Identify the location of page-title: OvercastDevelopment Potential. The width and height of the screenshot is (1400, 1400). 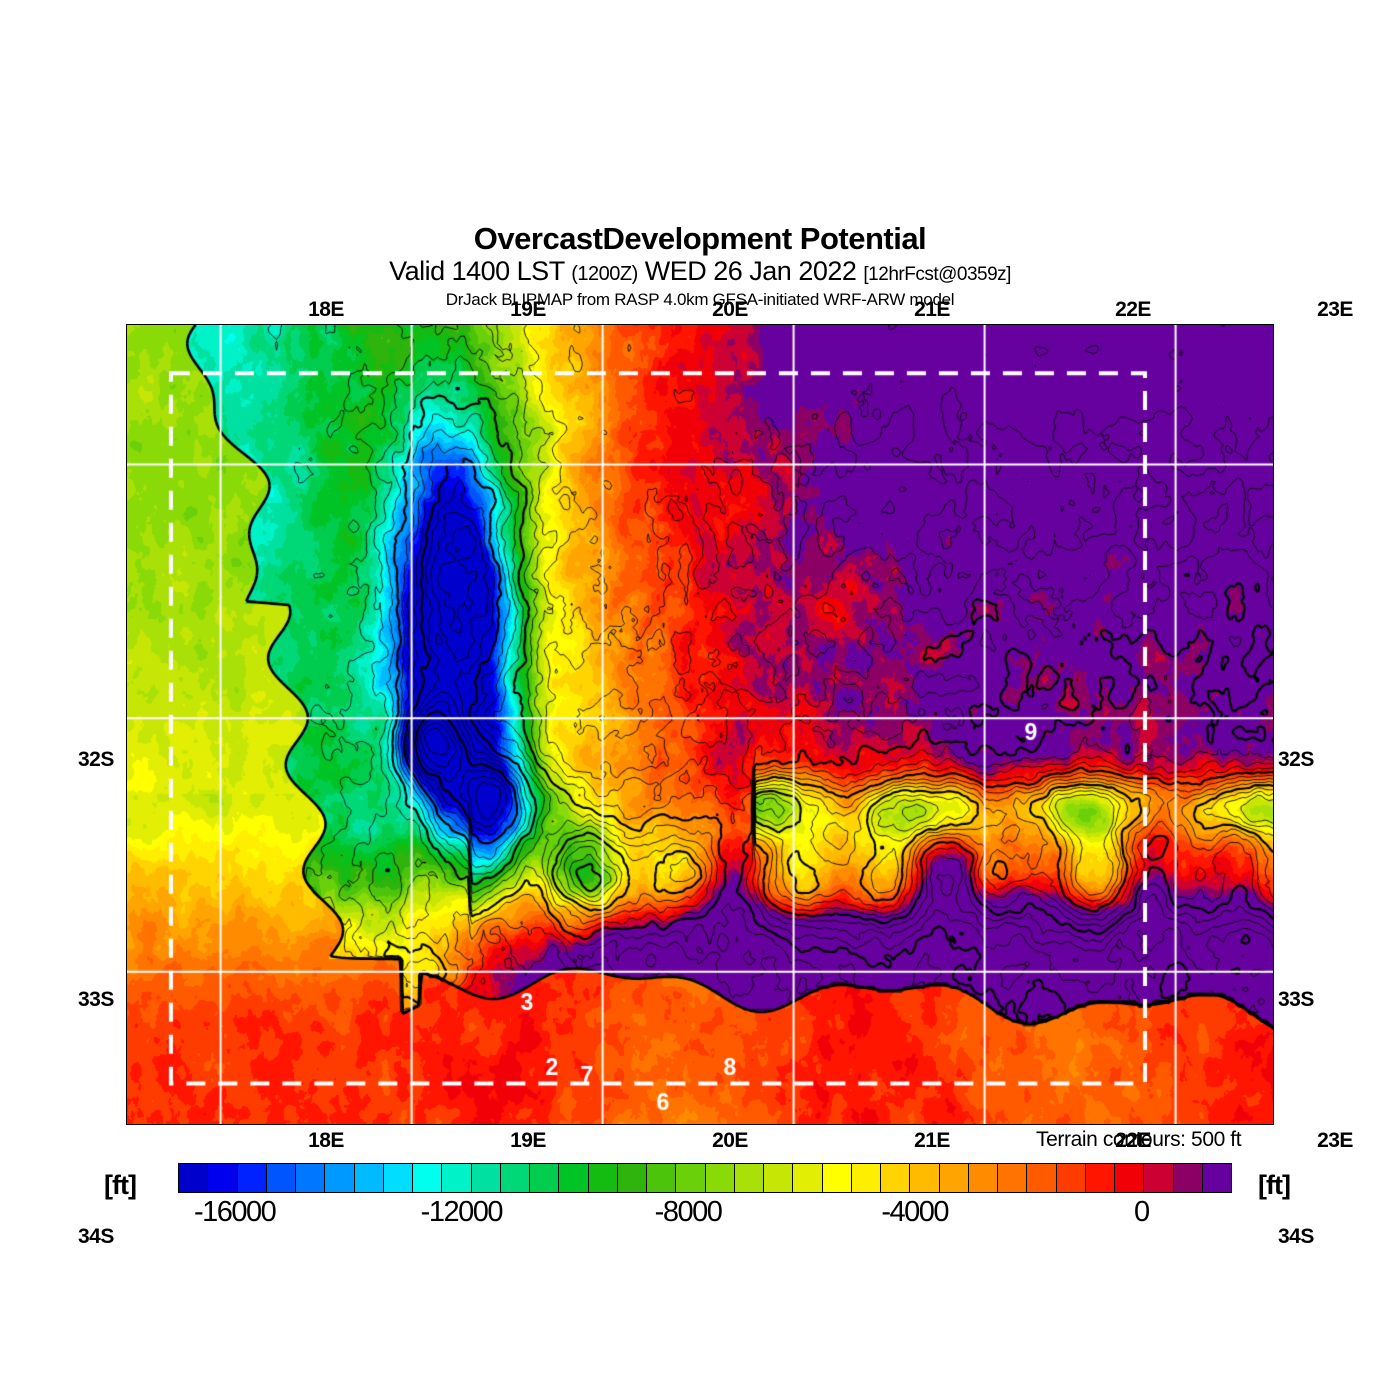
(700, 238).